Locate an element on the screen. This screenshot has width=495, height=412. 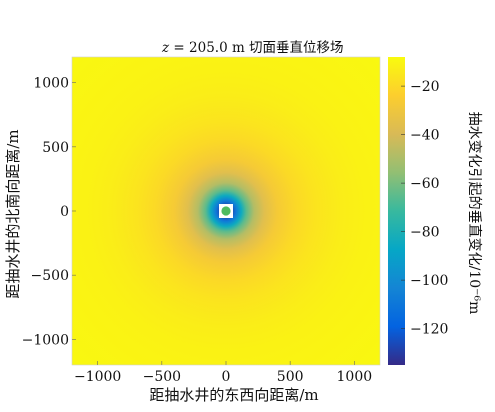
x-tick-label: 0 is located at coordinates (226, 377).